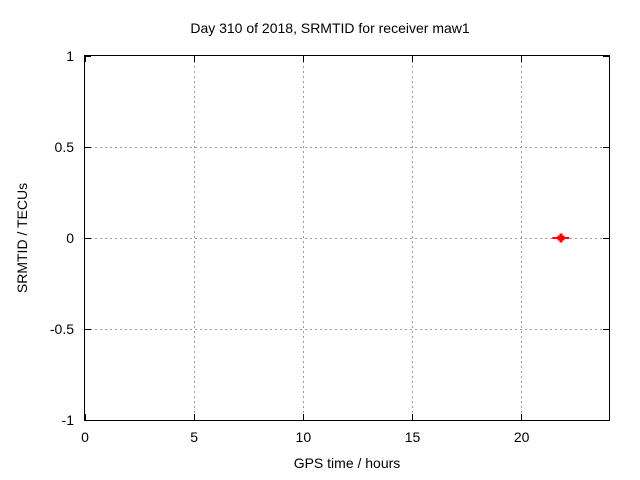 Image resolution: width=640 pixels, height=480 pixels. What do you see at coordinates (347, 463) in the screenshot?
I see `x-axis-label: GPS time / hours` at bounding box center [347, 463].